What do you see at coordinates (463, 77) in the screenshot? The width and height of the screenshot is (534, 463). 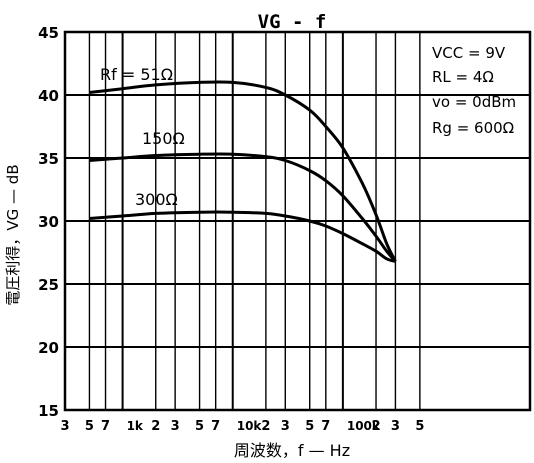 I see `condition-rl: RL = 4Ω` at bounding box center [463, 77].